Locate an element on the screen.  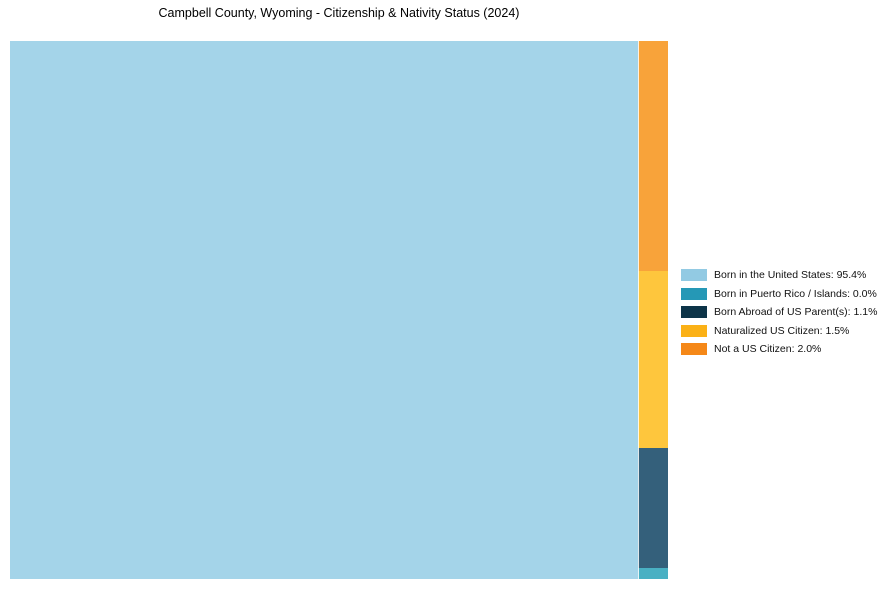
legend-label: Naturalized US Citizen: 1.5% is located at coordinates (782, 330).